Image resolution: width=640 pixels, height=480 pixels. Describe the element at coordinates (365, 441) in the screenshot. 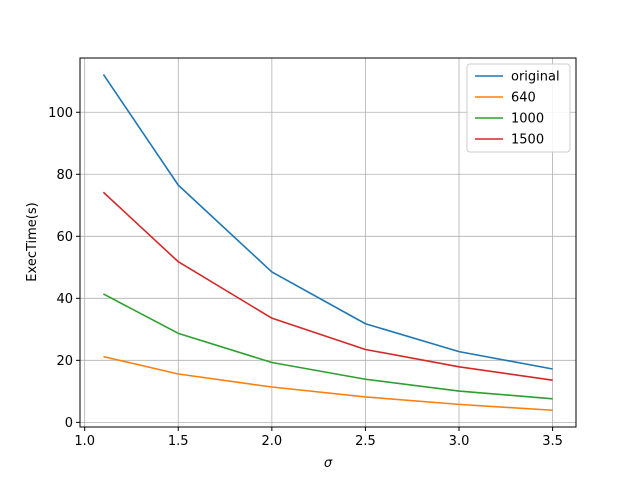

I see `x-tick-label: 2.5` at that location.